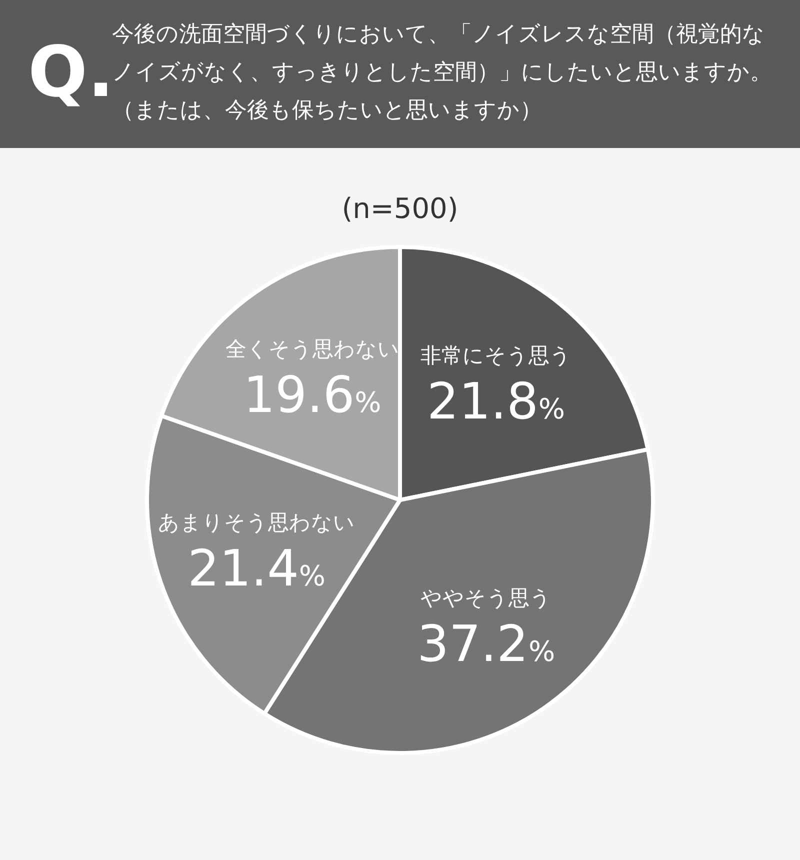 This screenshot has width=800, height=860. What do you see at coordinates (442, 73) in the screenshot?
I see `chart-title: 今後の洗面空間づくりにおいて、「ノイズレスな空間（視覚的なノイズがなく、すっきりとした空間）」にしたいと思いますか。（または、今後も保ちたいと思いますか）` at bounding box center [442, 73].